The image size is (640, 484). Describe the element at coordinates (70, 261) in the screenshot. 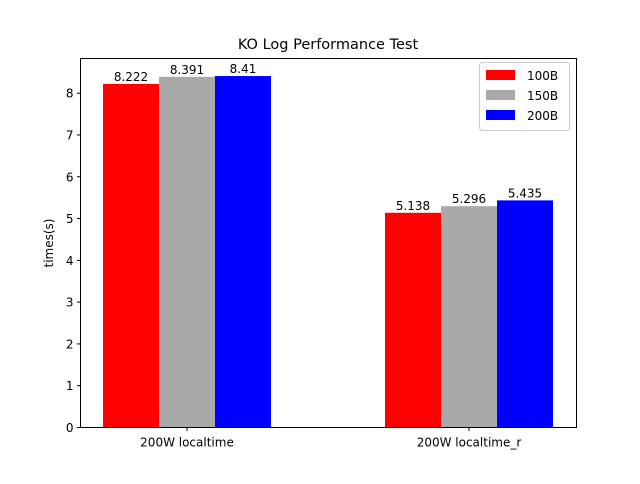

I see `y-tick-label: 4` at that location.